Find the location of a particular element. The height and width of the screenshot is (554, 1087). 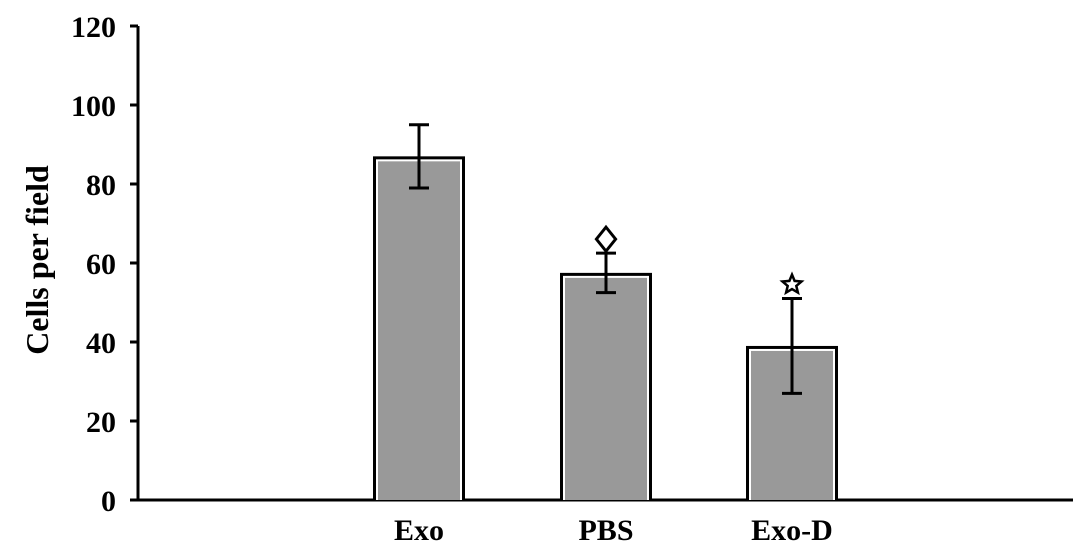

y-tick-label: 100 is located at coordinates (93, 106).